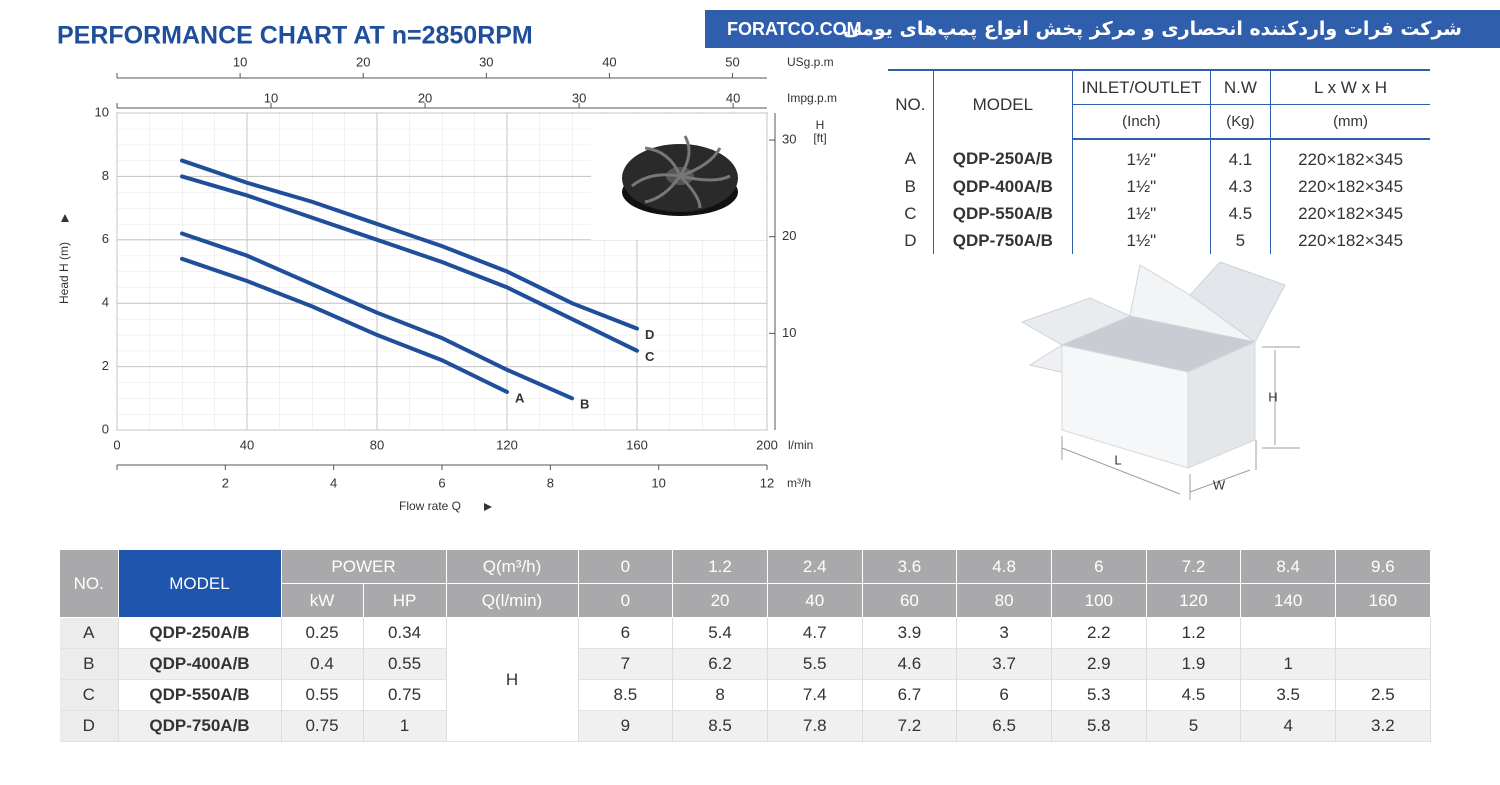 The height and width of the screenshot is (785, 1500). I want to click on head-cell: 1.2, so click(1194, 633).